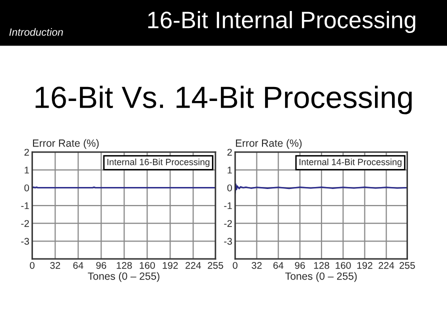  Describe the element at coordinates (282, 22) in the screenshot. I see `text: 16-Bit Internal Processing` at that location.